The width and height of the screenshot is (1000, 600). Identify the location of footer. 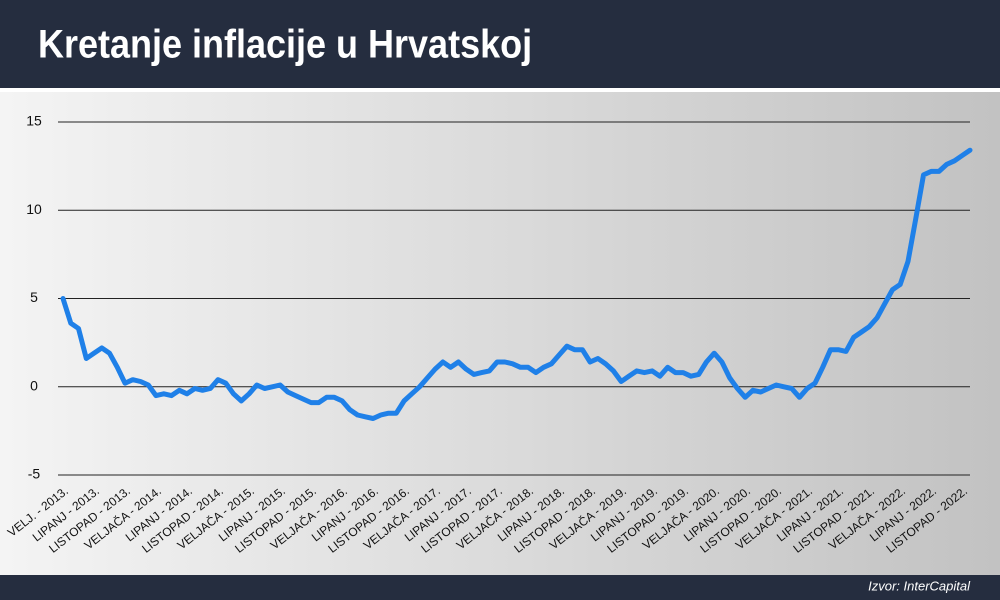
(500, 587).